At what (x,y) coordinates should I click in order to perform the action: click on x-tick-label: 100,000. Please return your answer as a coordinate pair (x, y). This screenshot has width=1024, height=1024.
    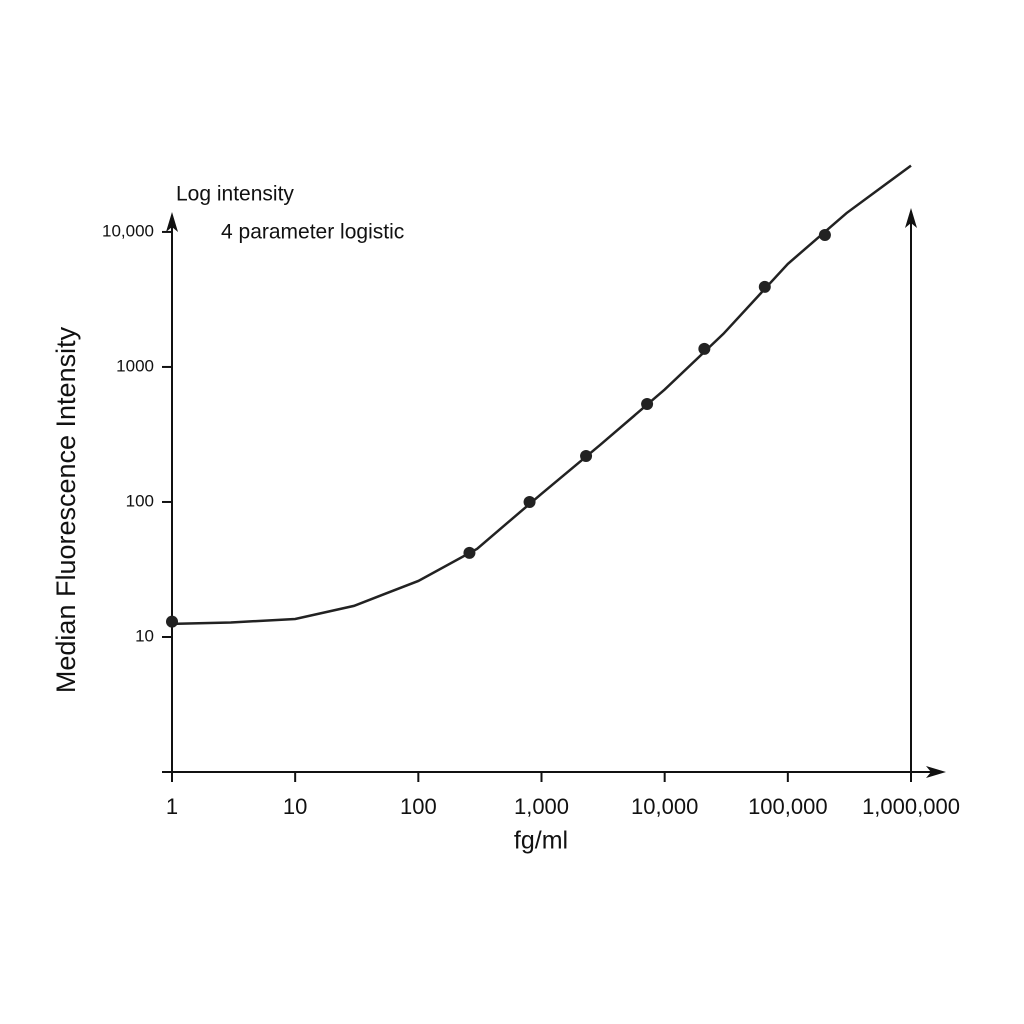
    Looking at the image, I should click on (788, 806).